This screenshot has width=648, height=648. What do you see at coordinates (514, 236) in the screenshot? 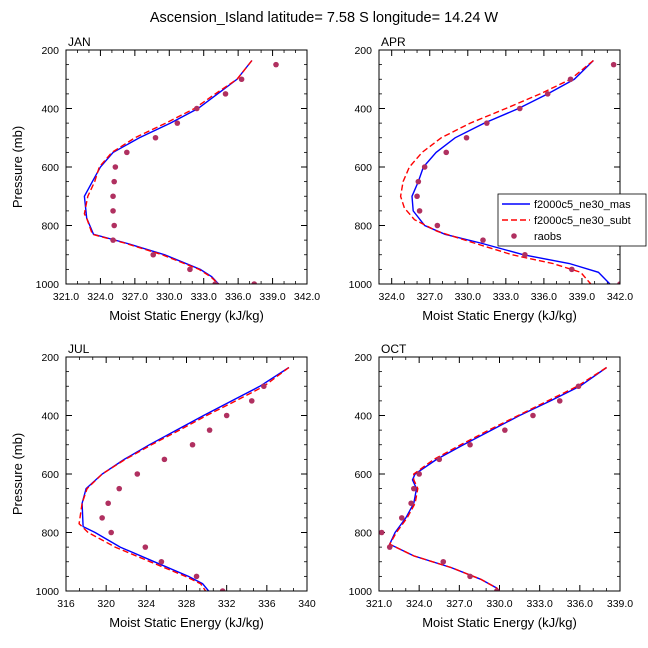
I see `legend-marker` at bounding box center [514, 236].